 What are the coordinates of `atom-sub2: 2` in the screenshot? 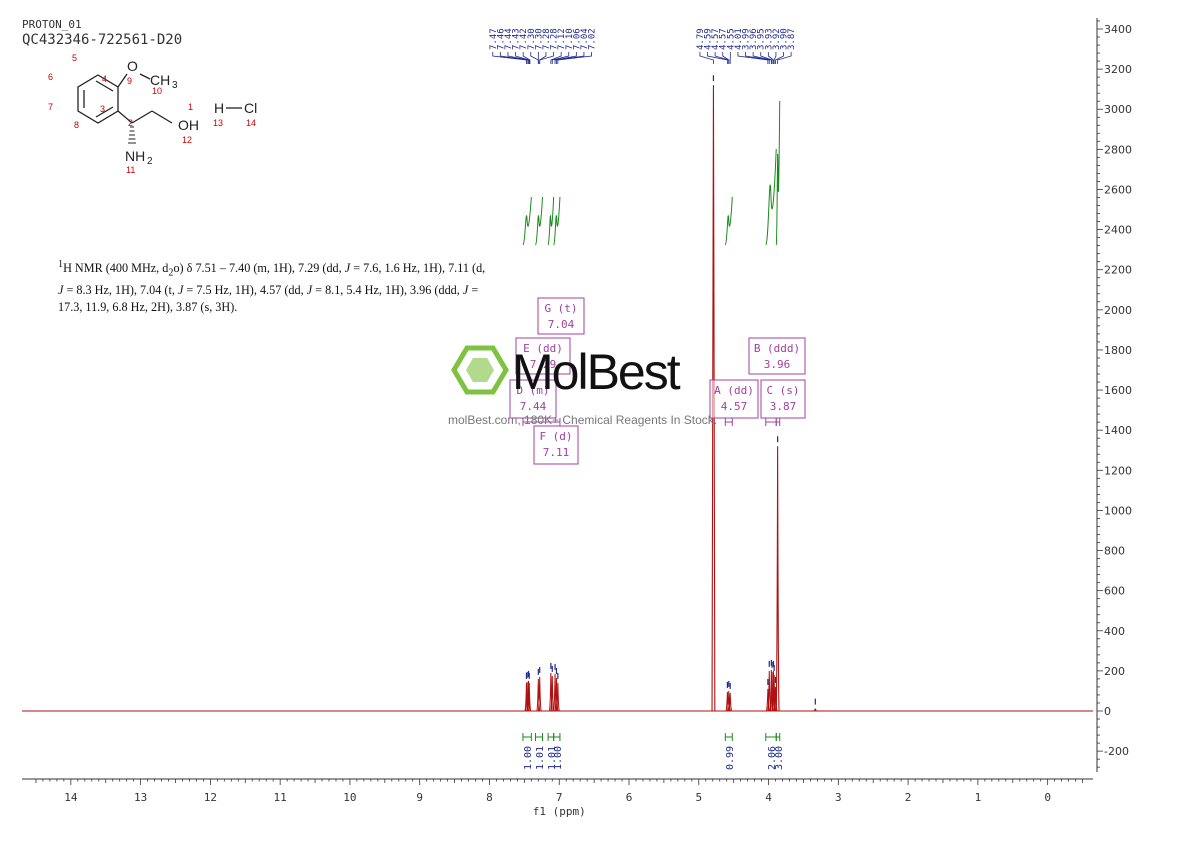 It's located at (150, 161).